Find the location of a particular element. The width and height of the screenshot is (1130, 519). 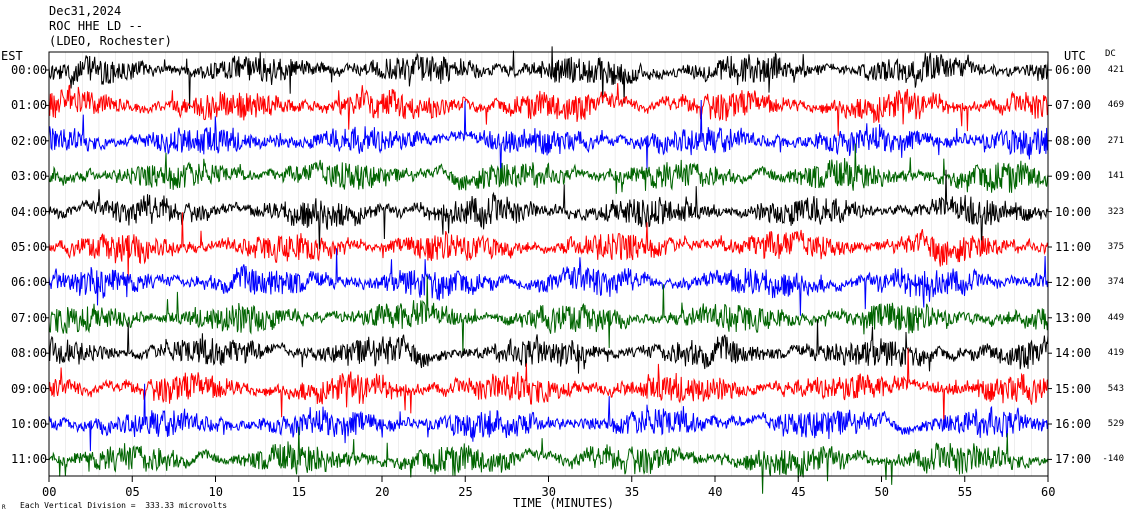

dc-offset-value: 141 is located at coordinates (1115, 176).